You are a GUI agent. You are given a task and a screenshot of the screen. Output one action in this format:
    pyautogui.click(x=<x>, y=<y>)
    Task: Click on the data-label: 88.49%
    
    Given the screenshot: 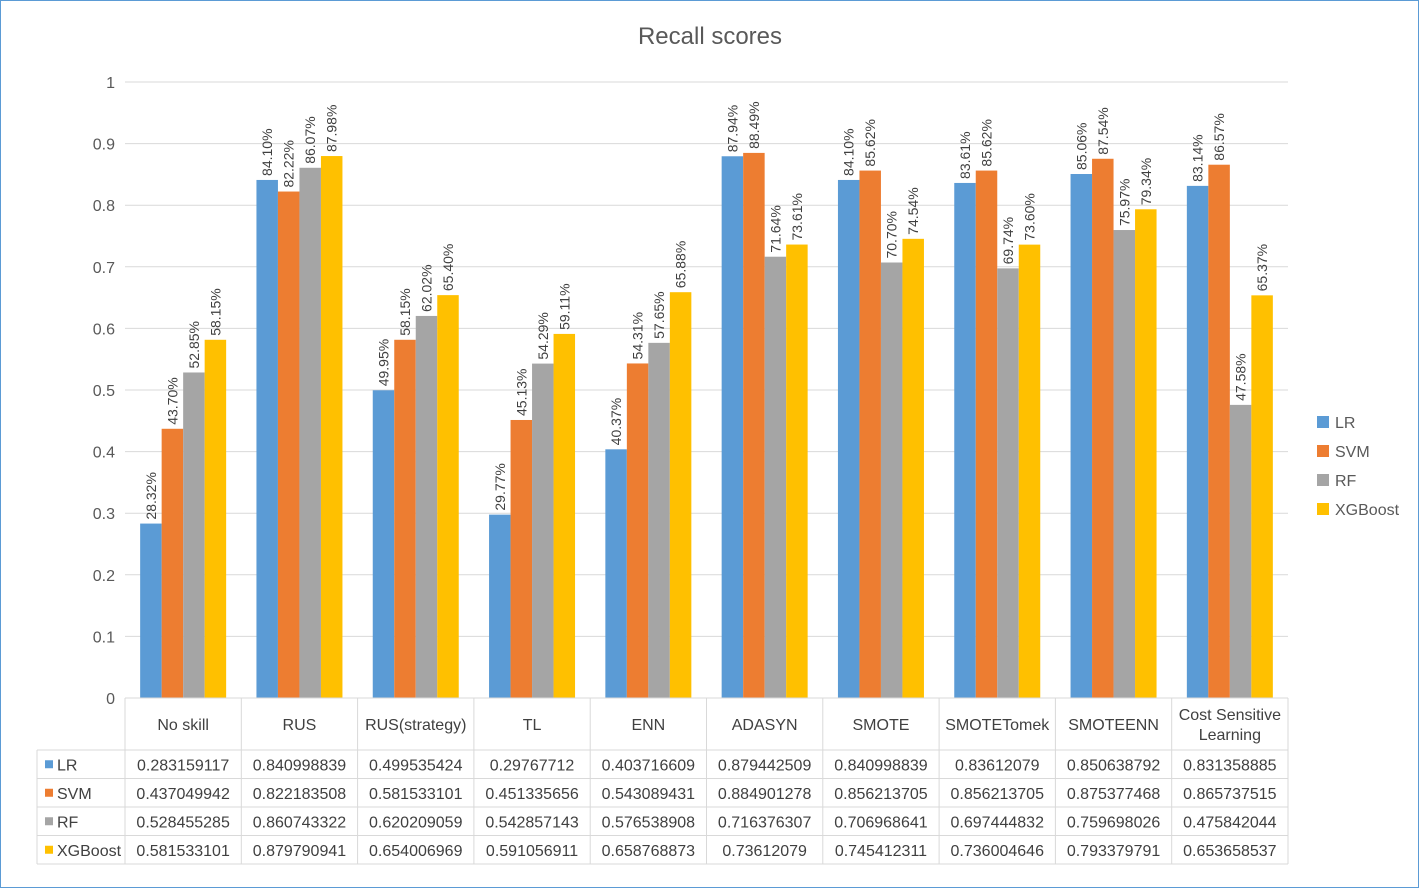 What is the action you would take?
    pyautogui.click(x=754, y=124)
    